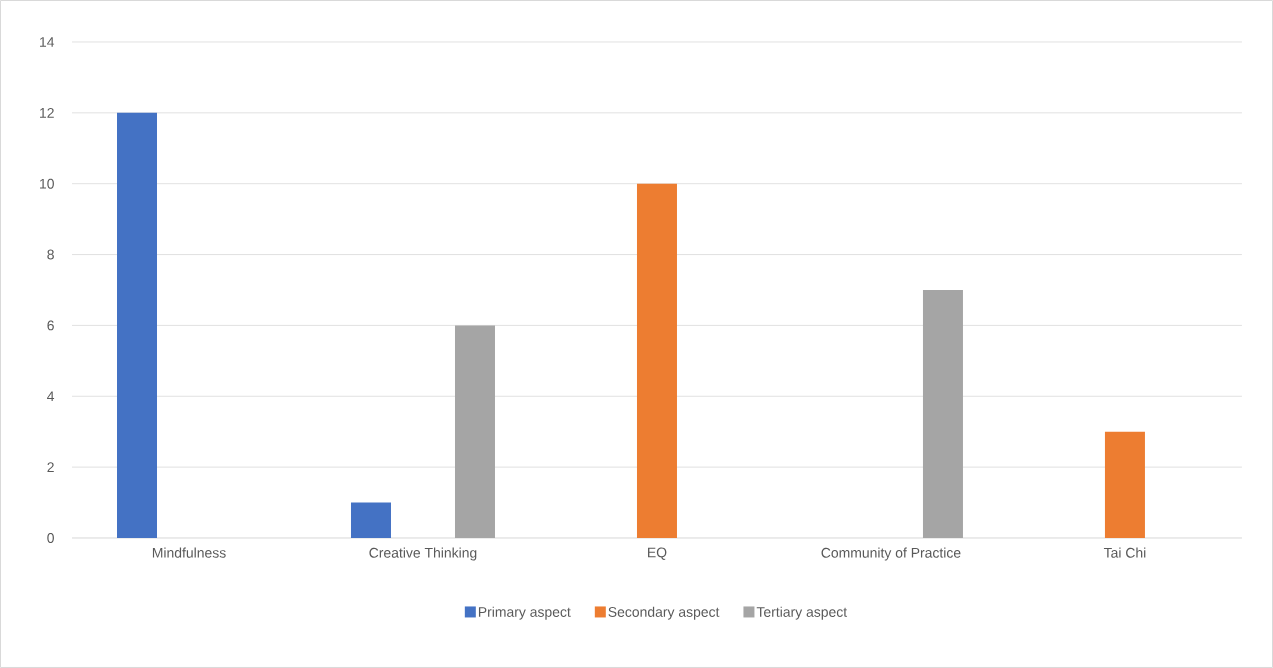 Image resolution: width=1273 pixels, height=668 pixels. I want to click on y-tick-label: 14, so click(47, 42).